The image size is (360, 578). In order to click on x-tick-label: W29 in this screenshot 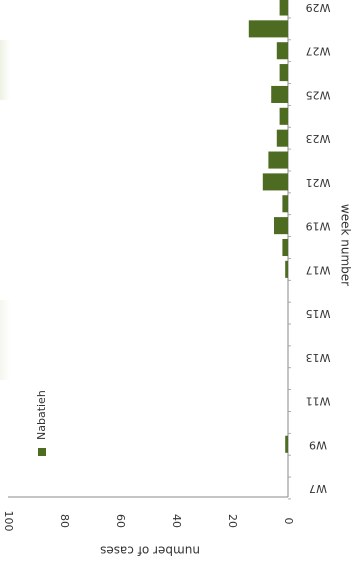, I will do `click(318, 7)`.